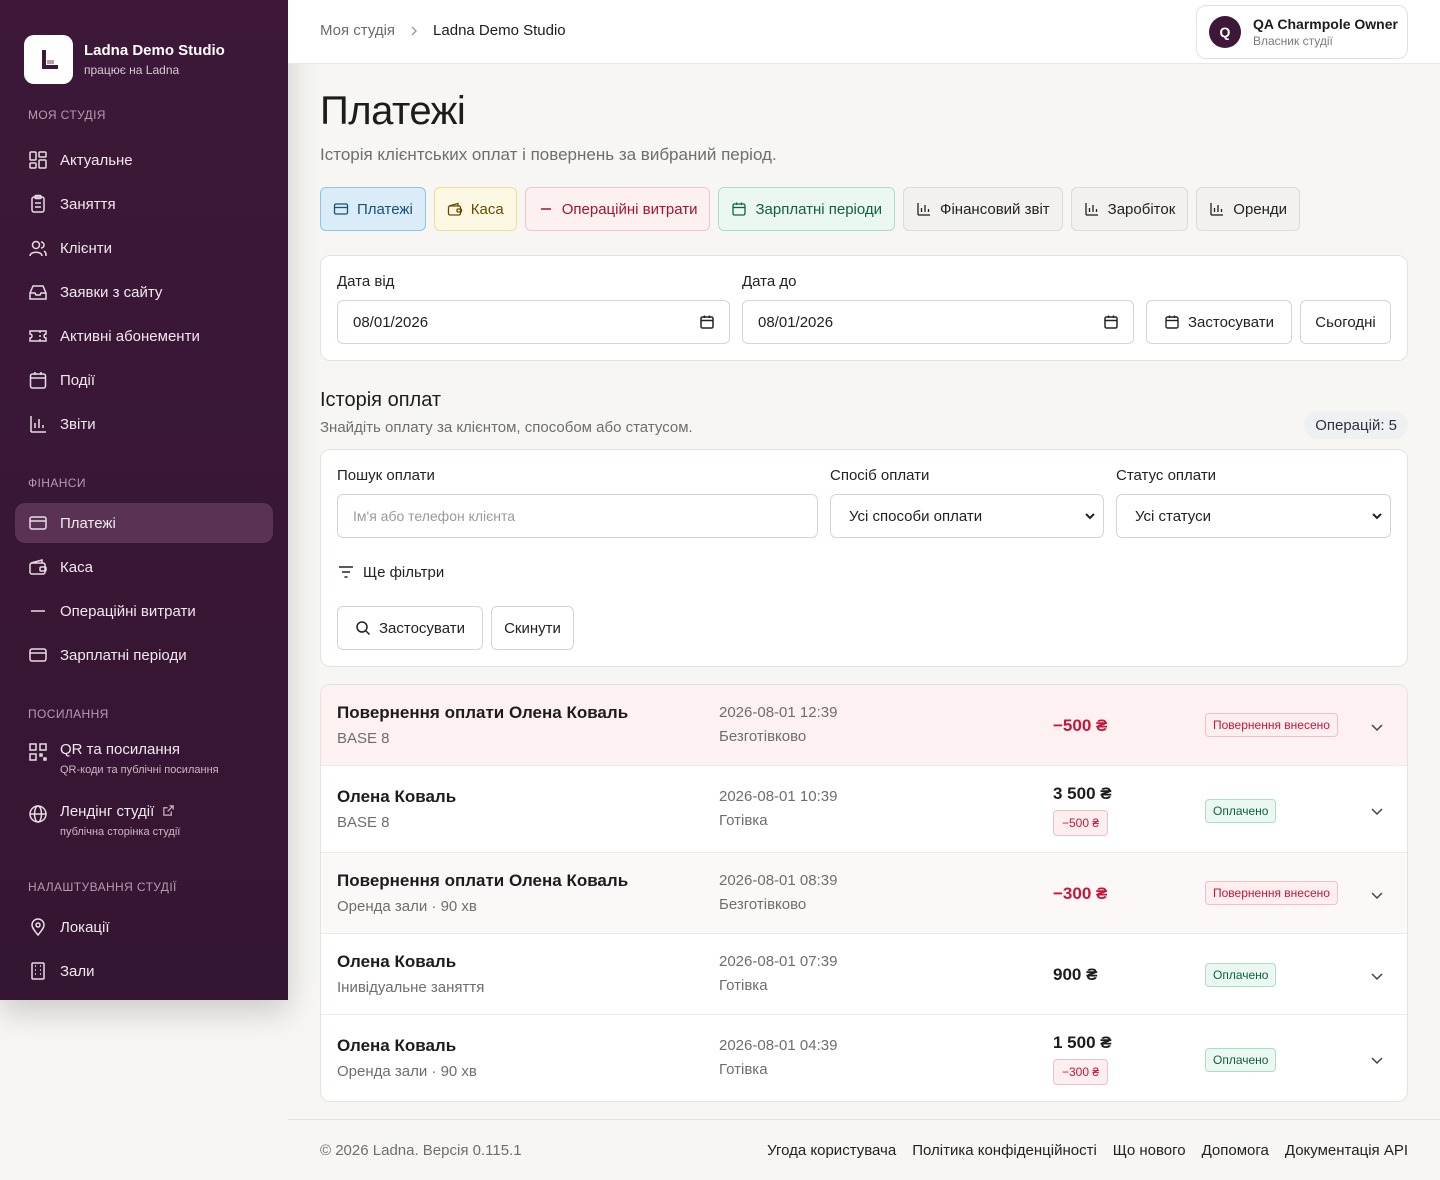 This screenshot has height=1180, width=1440. I want to click on sidebar-item-label: Лендінг студії, so click(107, 811).